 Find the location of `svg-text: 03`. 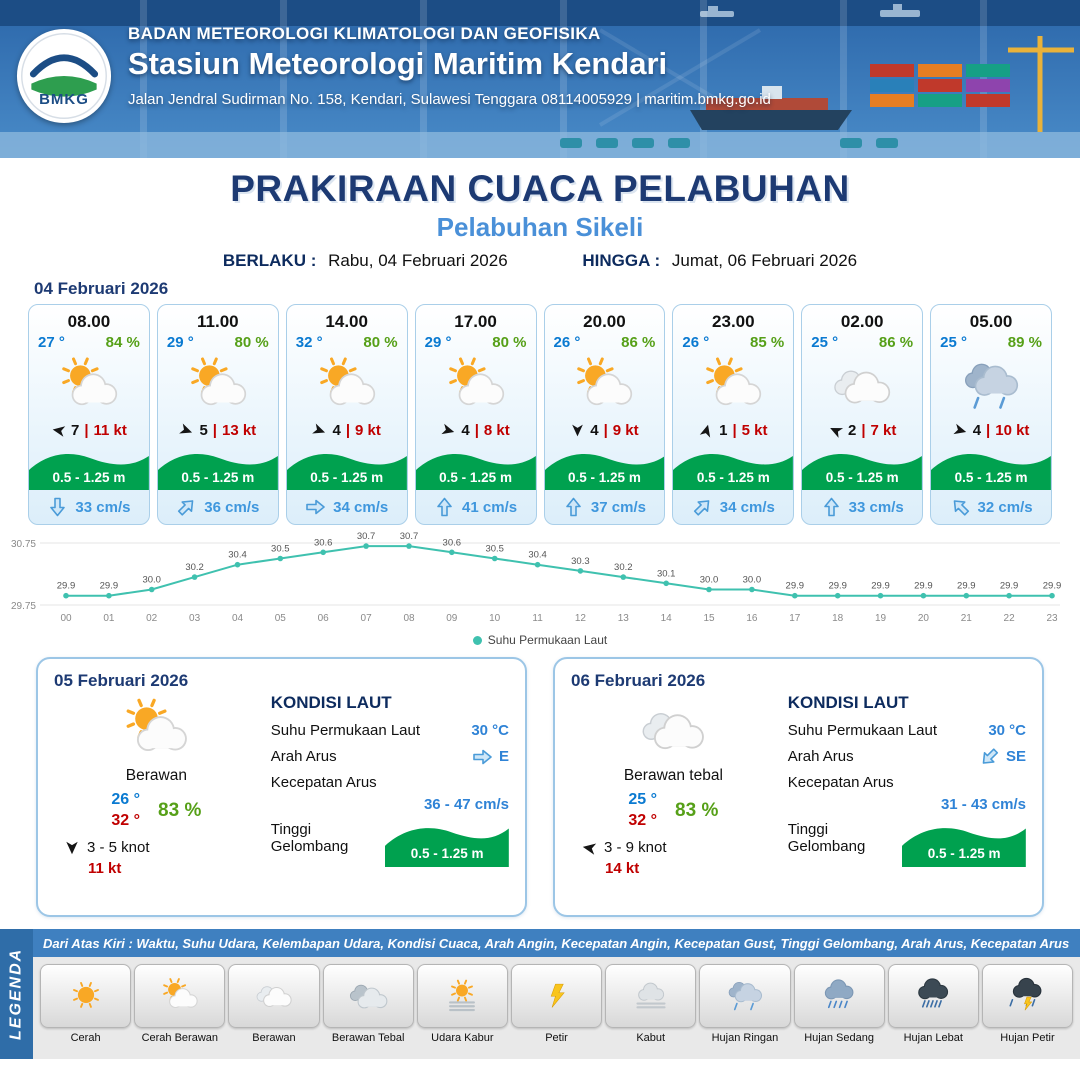

svg-text: 03 is located at coordinates (195, 618).